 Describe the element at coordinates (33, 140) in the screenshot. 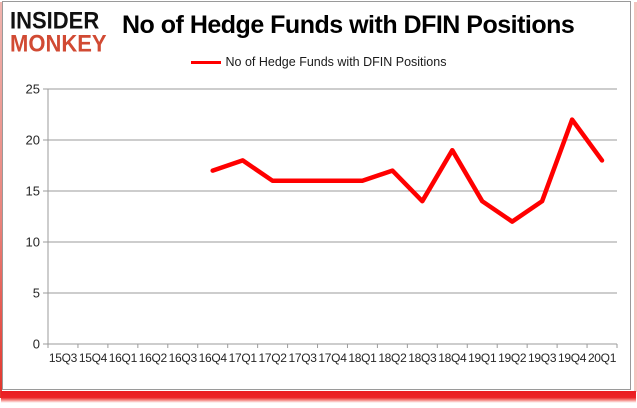

I see `y-axis-label: 20` at that location.